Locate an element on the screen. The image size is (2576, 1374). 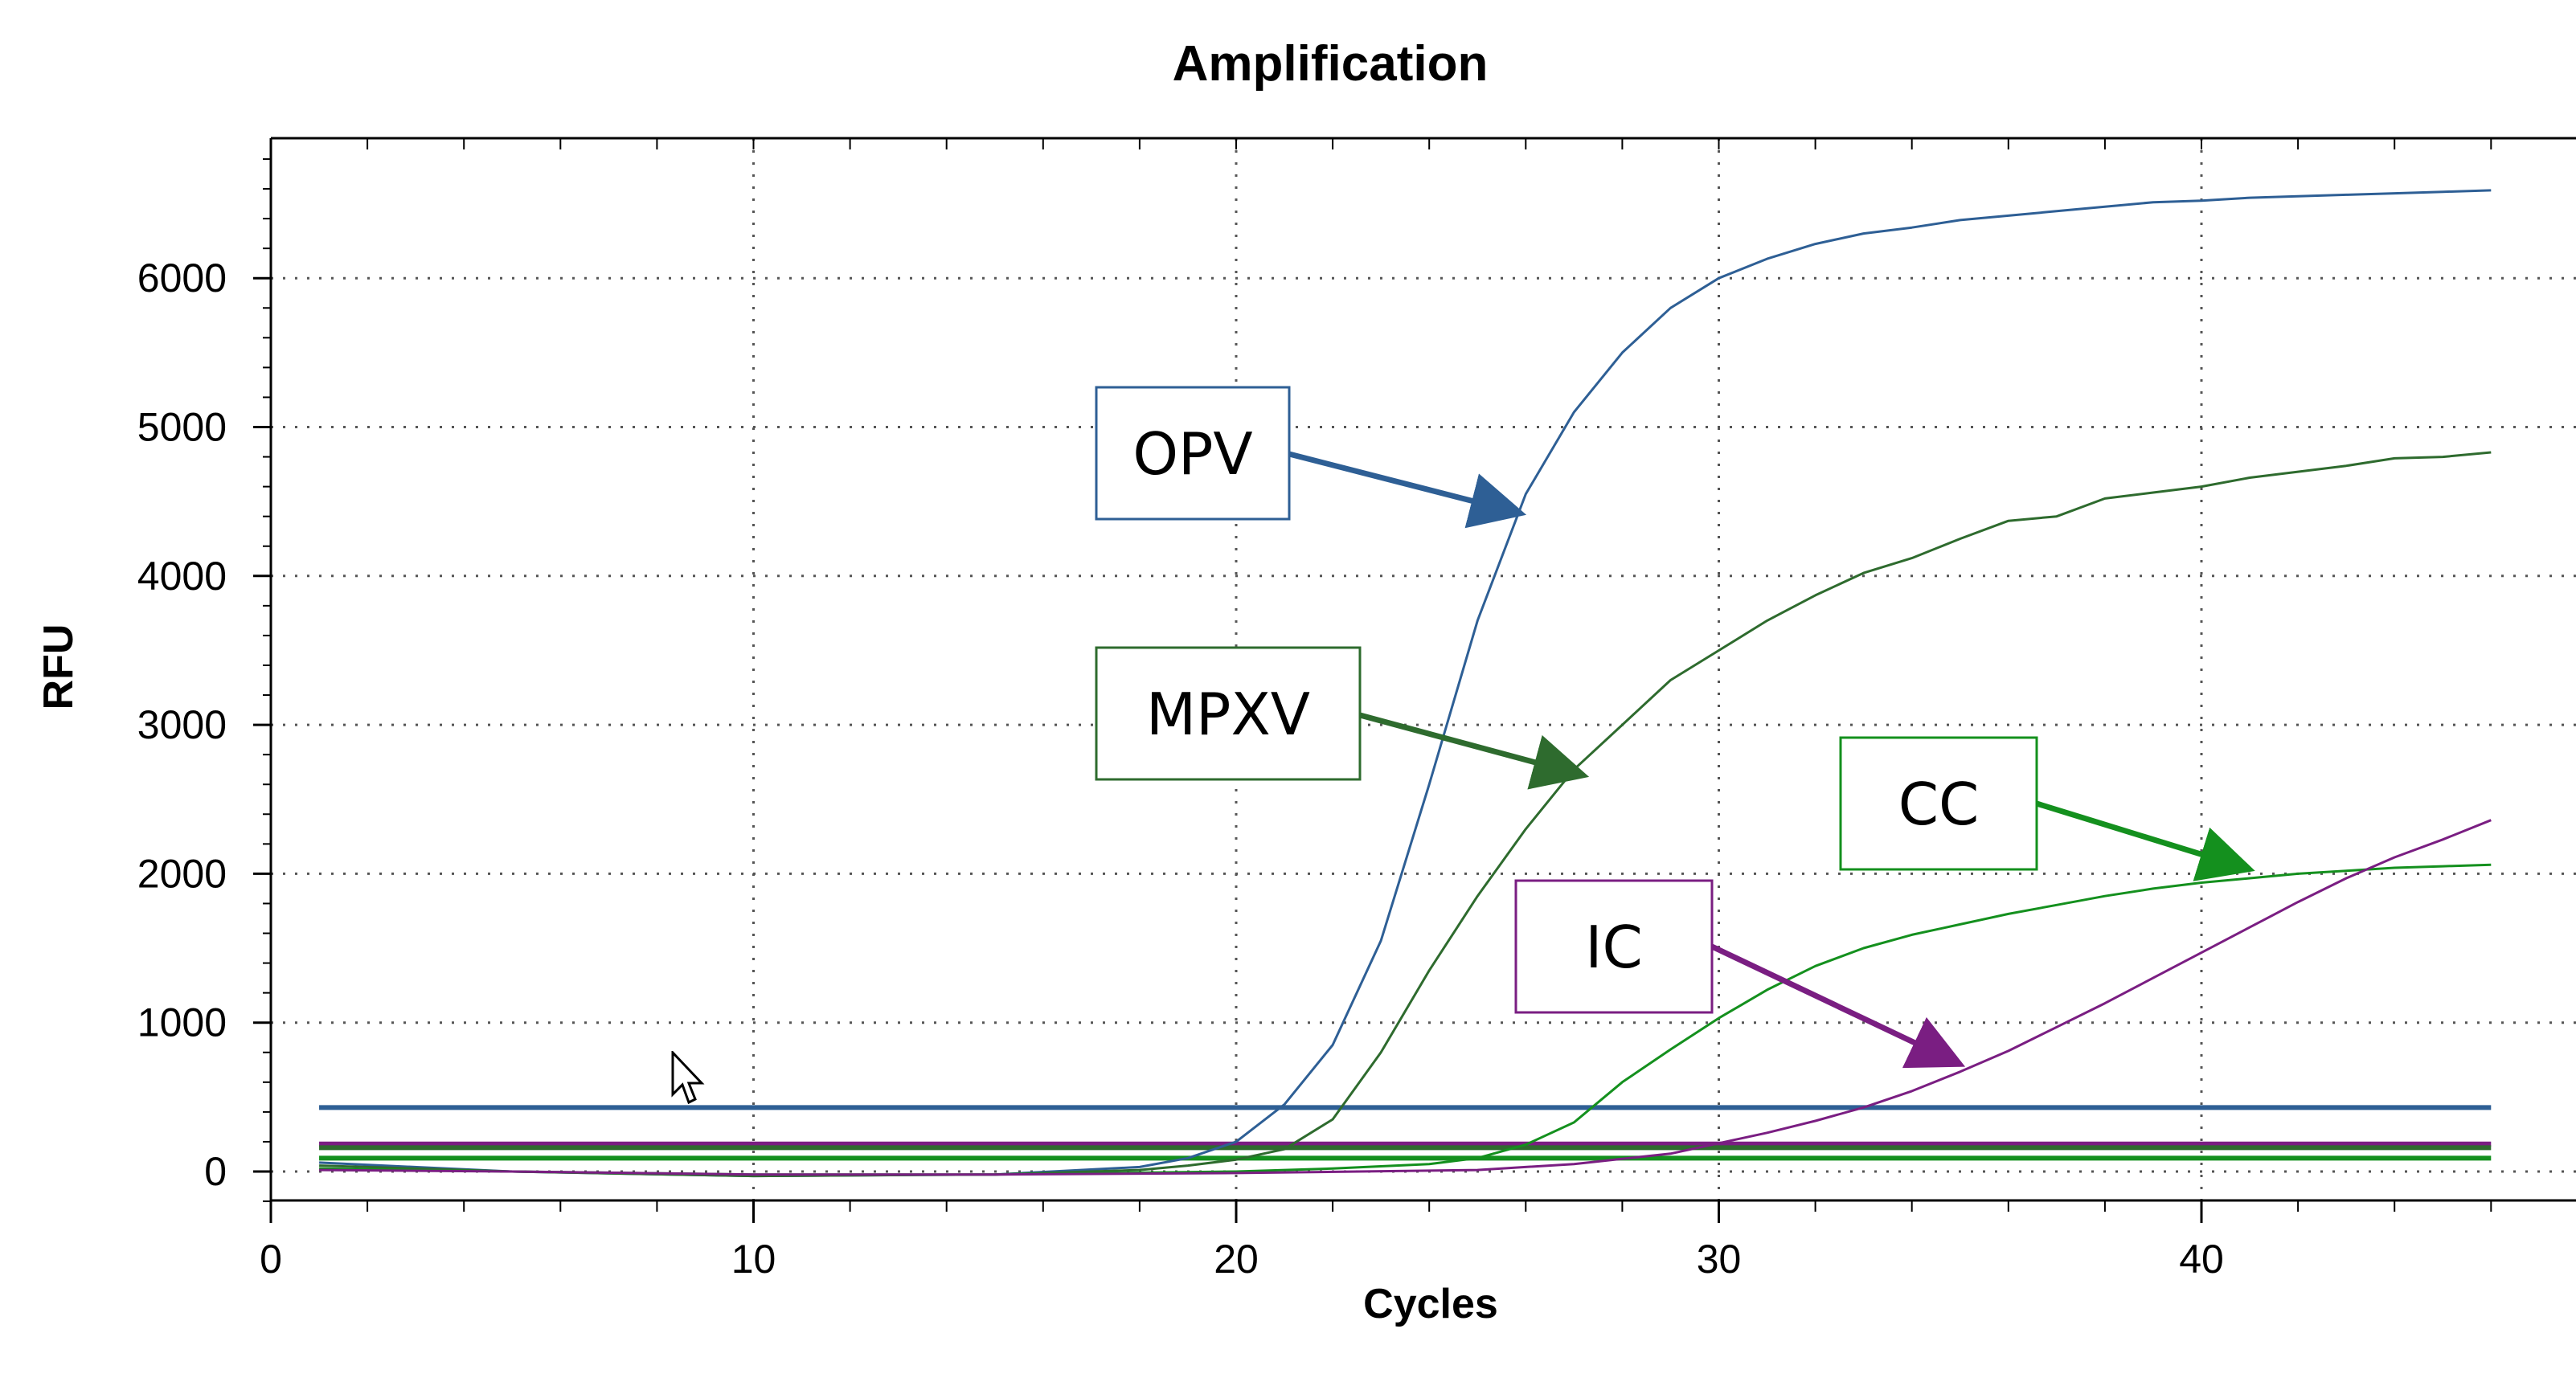
y-tick-label: 5000 is located at coordinates (182, 427).